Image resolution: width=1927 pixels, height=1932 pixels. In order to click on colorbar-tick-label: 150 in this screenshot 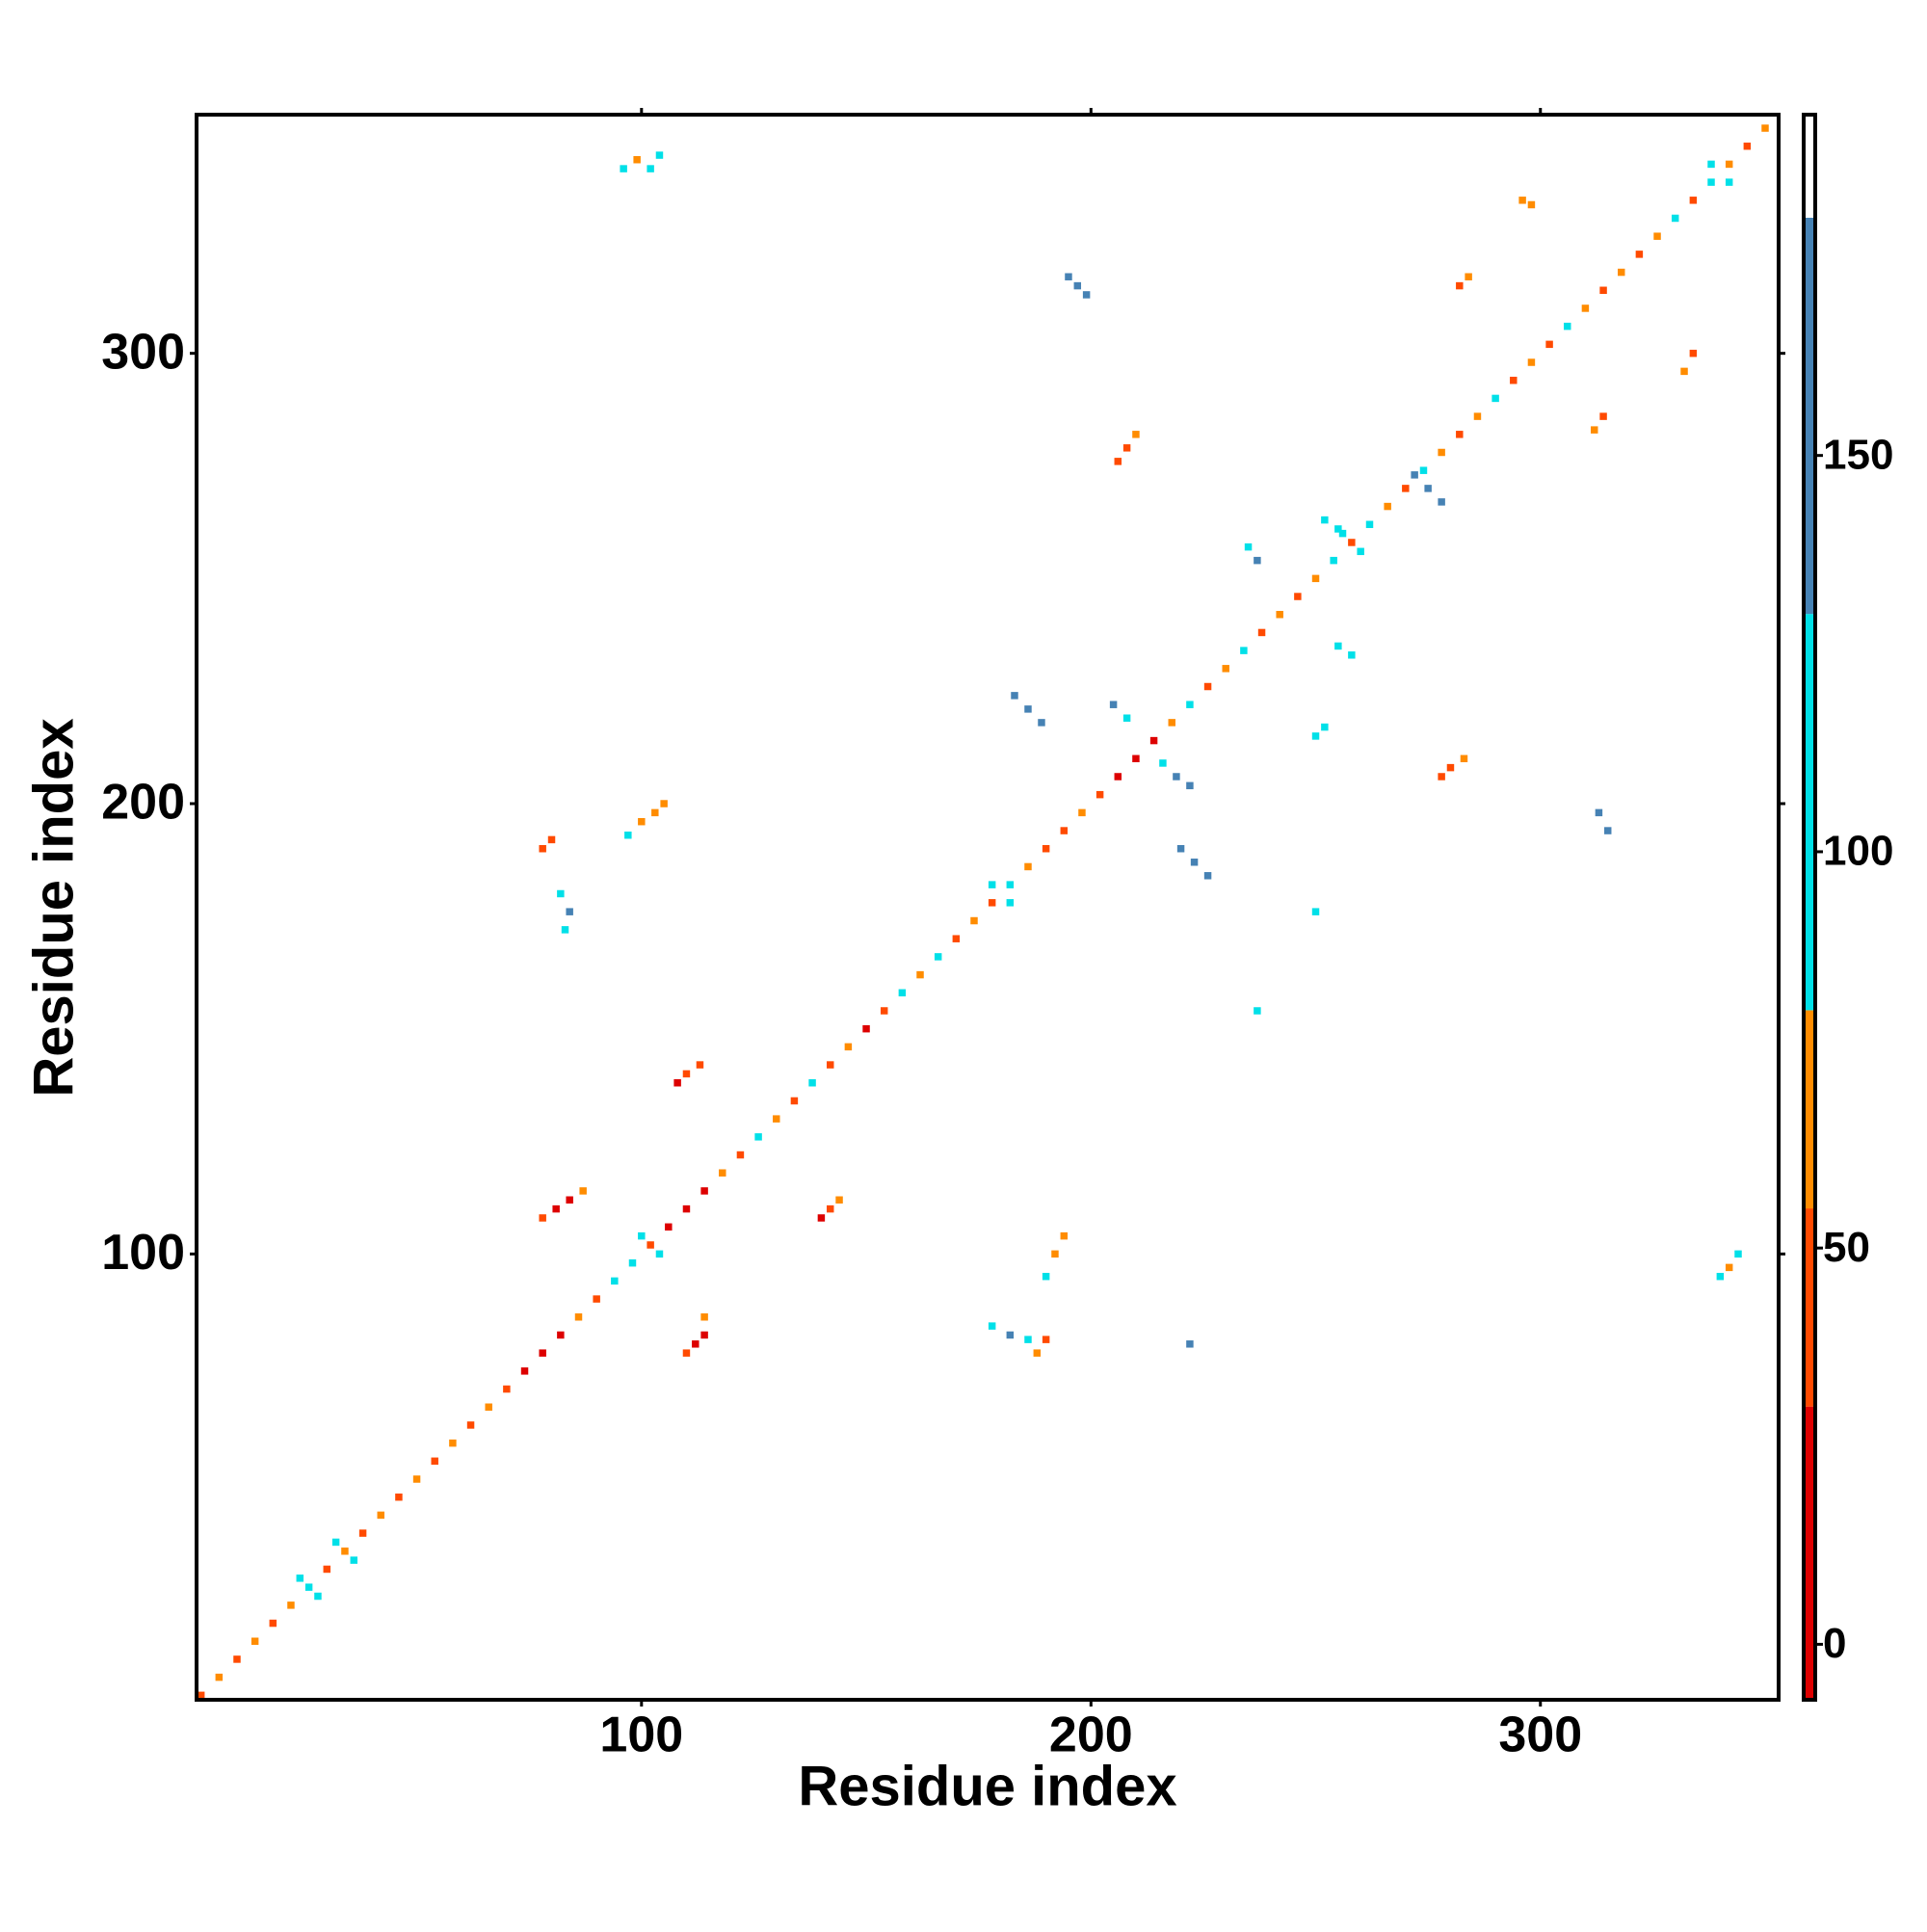, I will do `click(1858, 454)`.